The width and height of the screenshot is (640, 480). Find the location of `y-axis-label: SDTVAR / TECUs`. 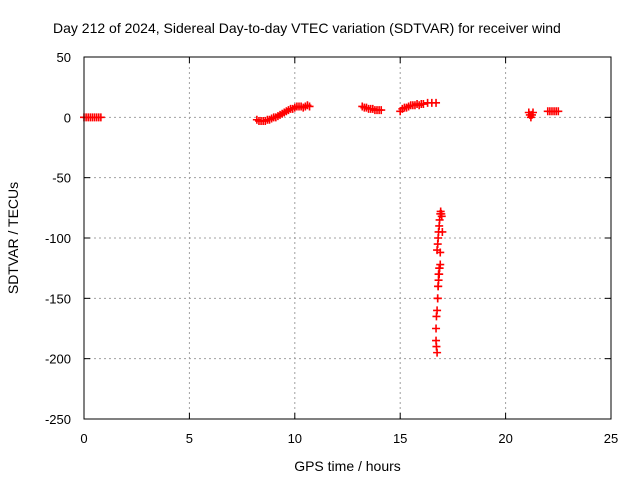

y-axis-label: SDTVAR / TECUs is located at coordinates (13, 238).